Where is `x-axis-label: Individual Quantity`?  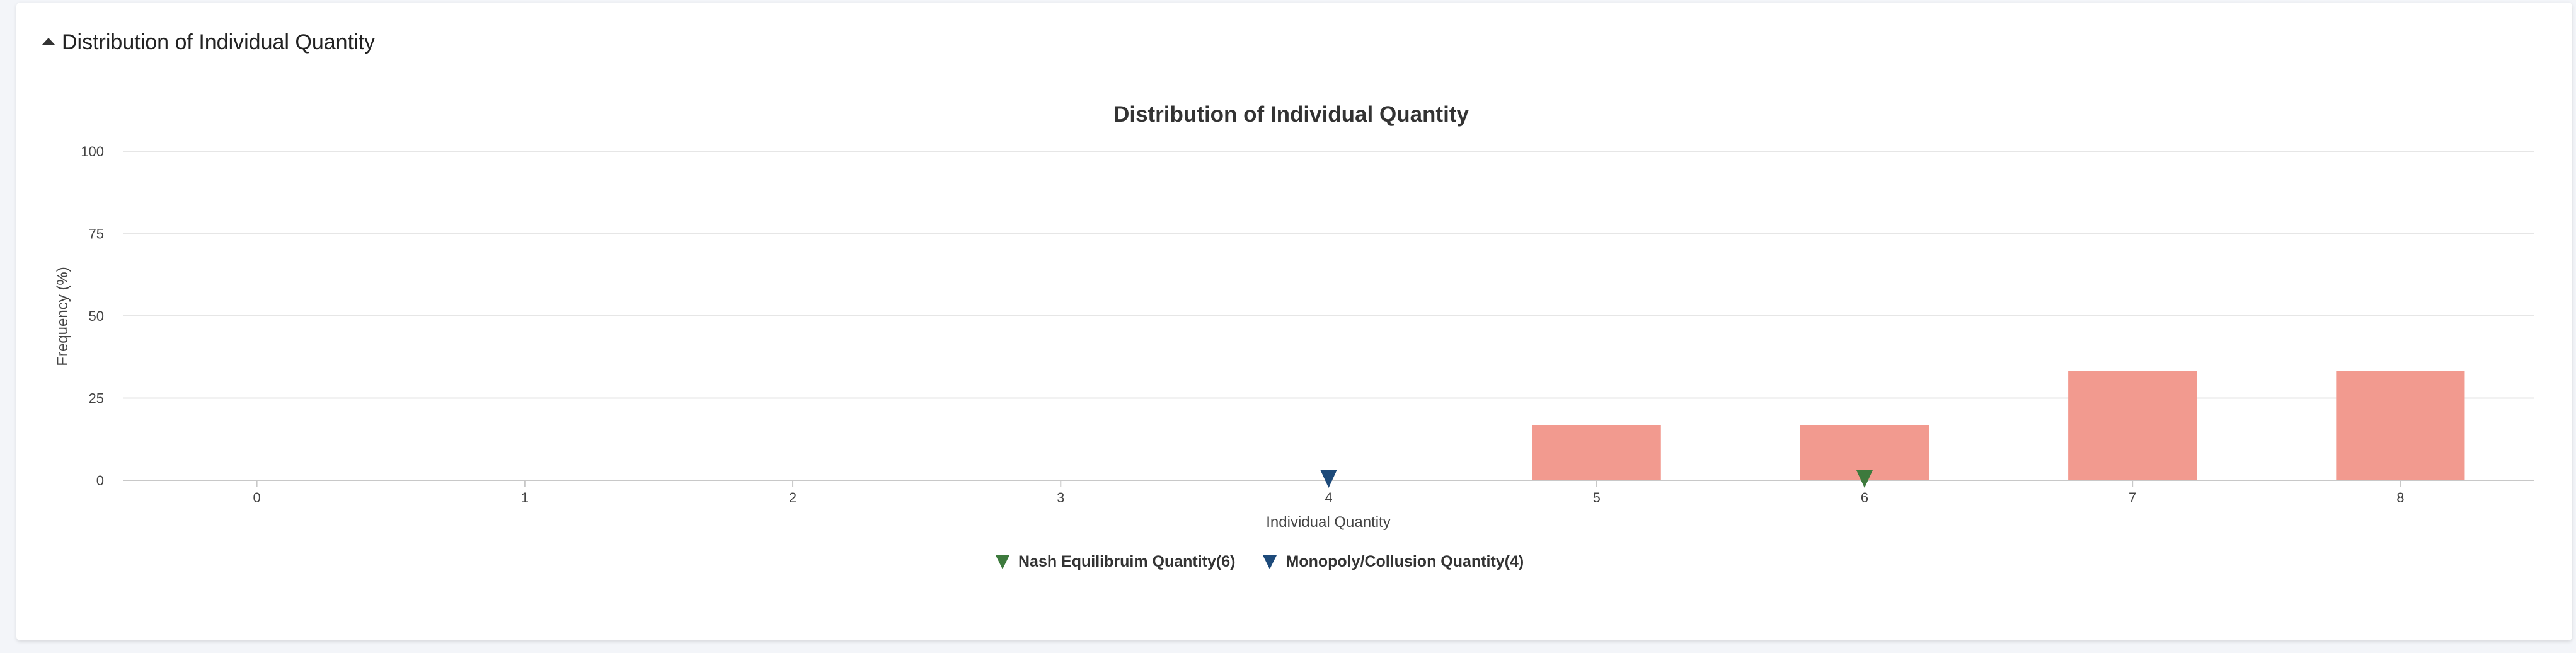
x-axis-label: Individual Quantity is located at coordinates (1328, 522).